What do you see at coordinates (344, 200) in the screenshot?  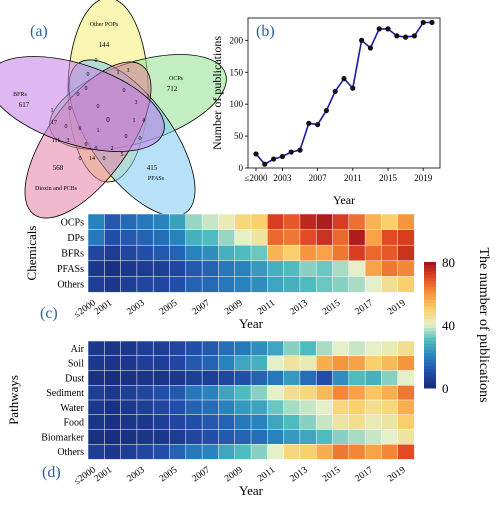 I see `line-x-axis-label: Year` at bounding box center [344, 200].